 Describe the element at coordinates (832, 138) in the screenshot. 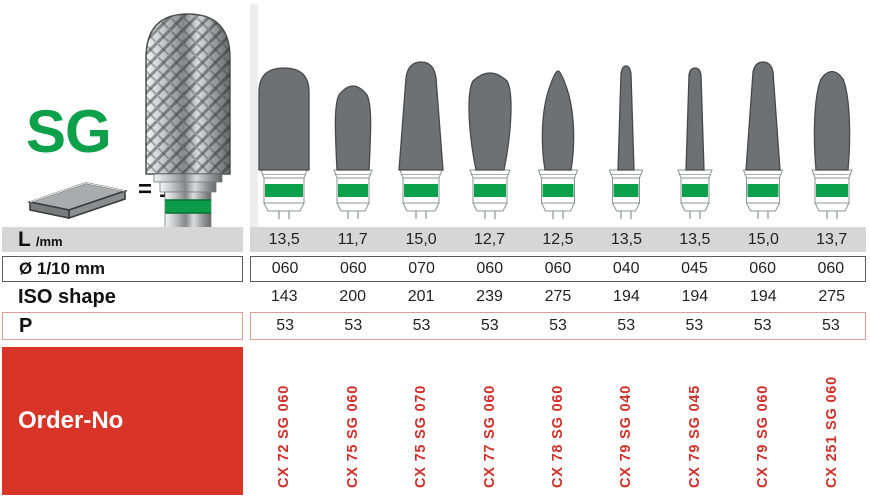

I see `bur-figure-flame-large` at that location.